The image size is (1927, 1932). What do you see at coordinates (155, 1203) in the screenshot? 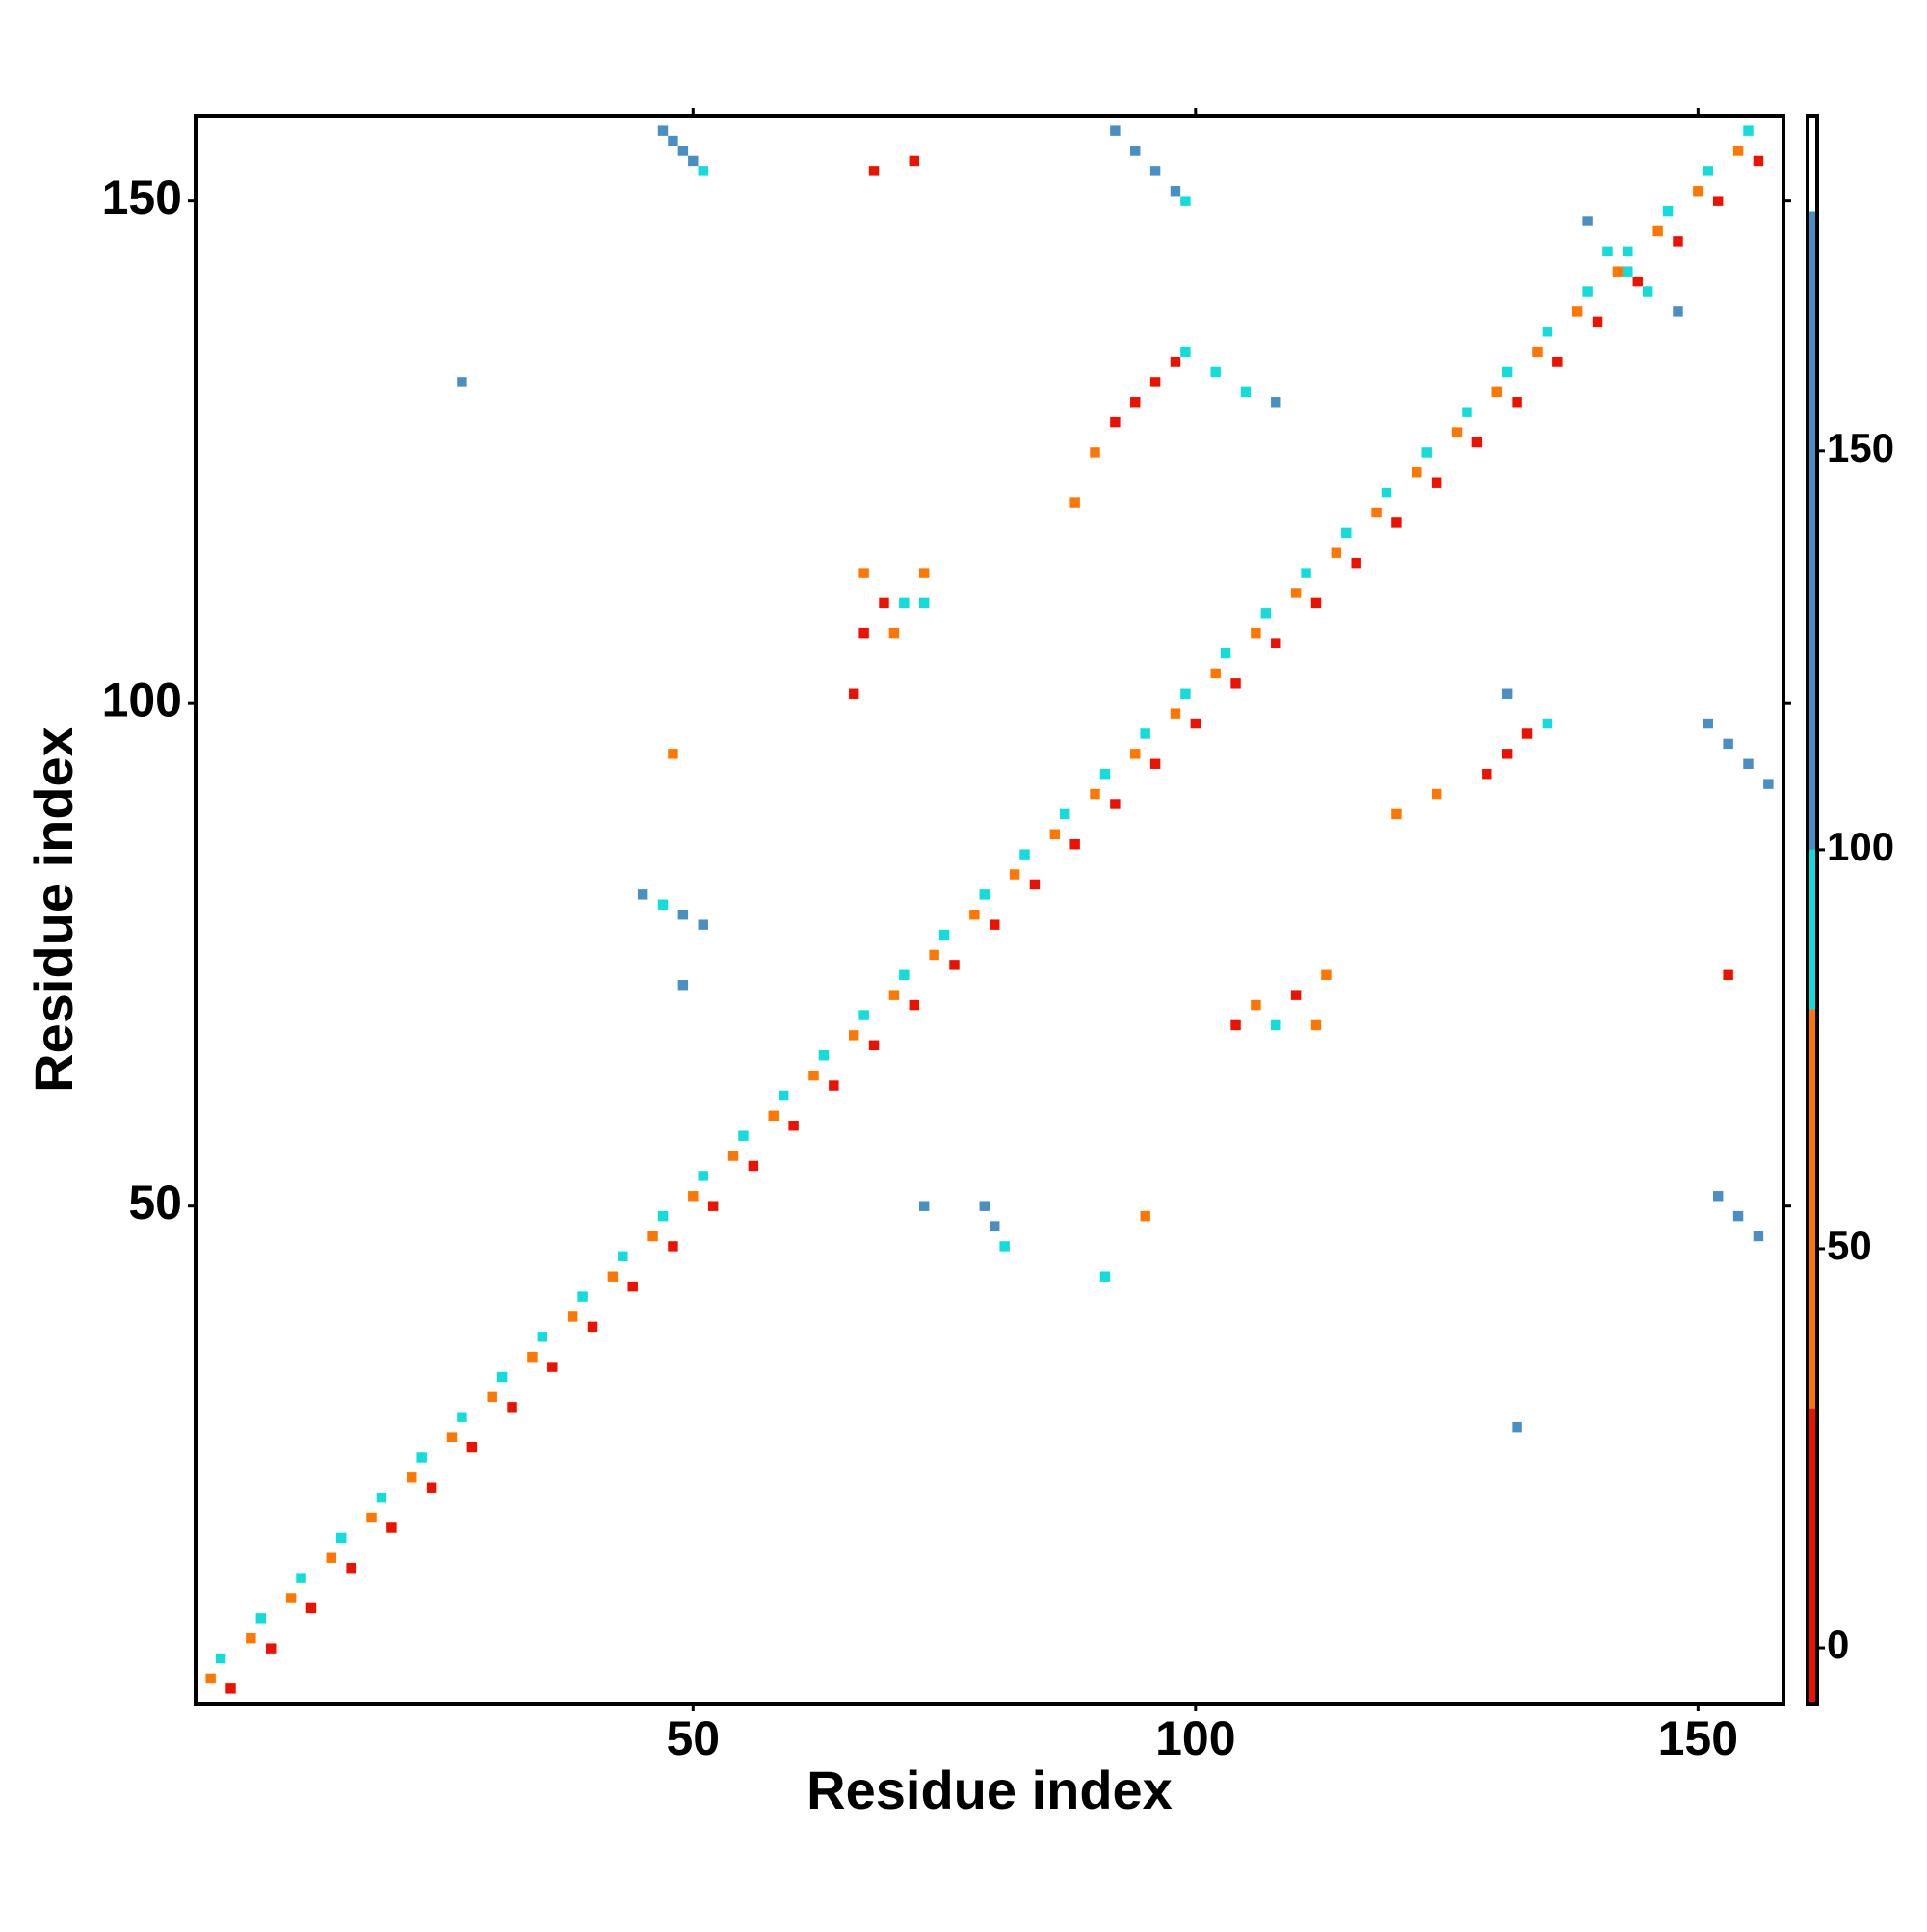
I see `y-tick-label: 50` at bounding box center [155, 1203].